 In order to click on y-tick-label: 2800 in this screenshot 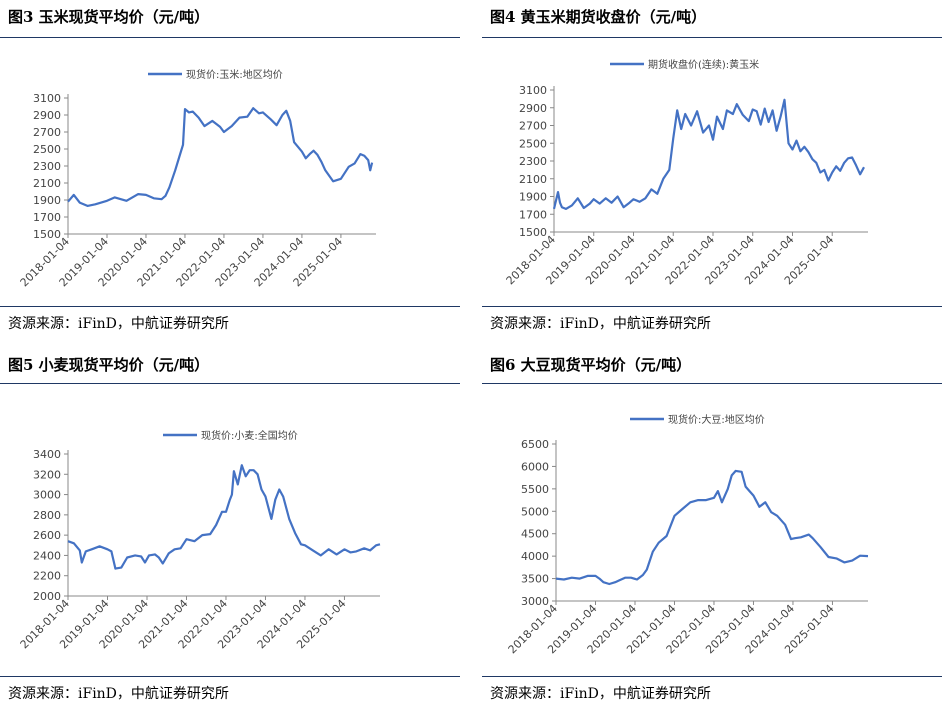, I will do `click(47, 515)`.